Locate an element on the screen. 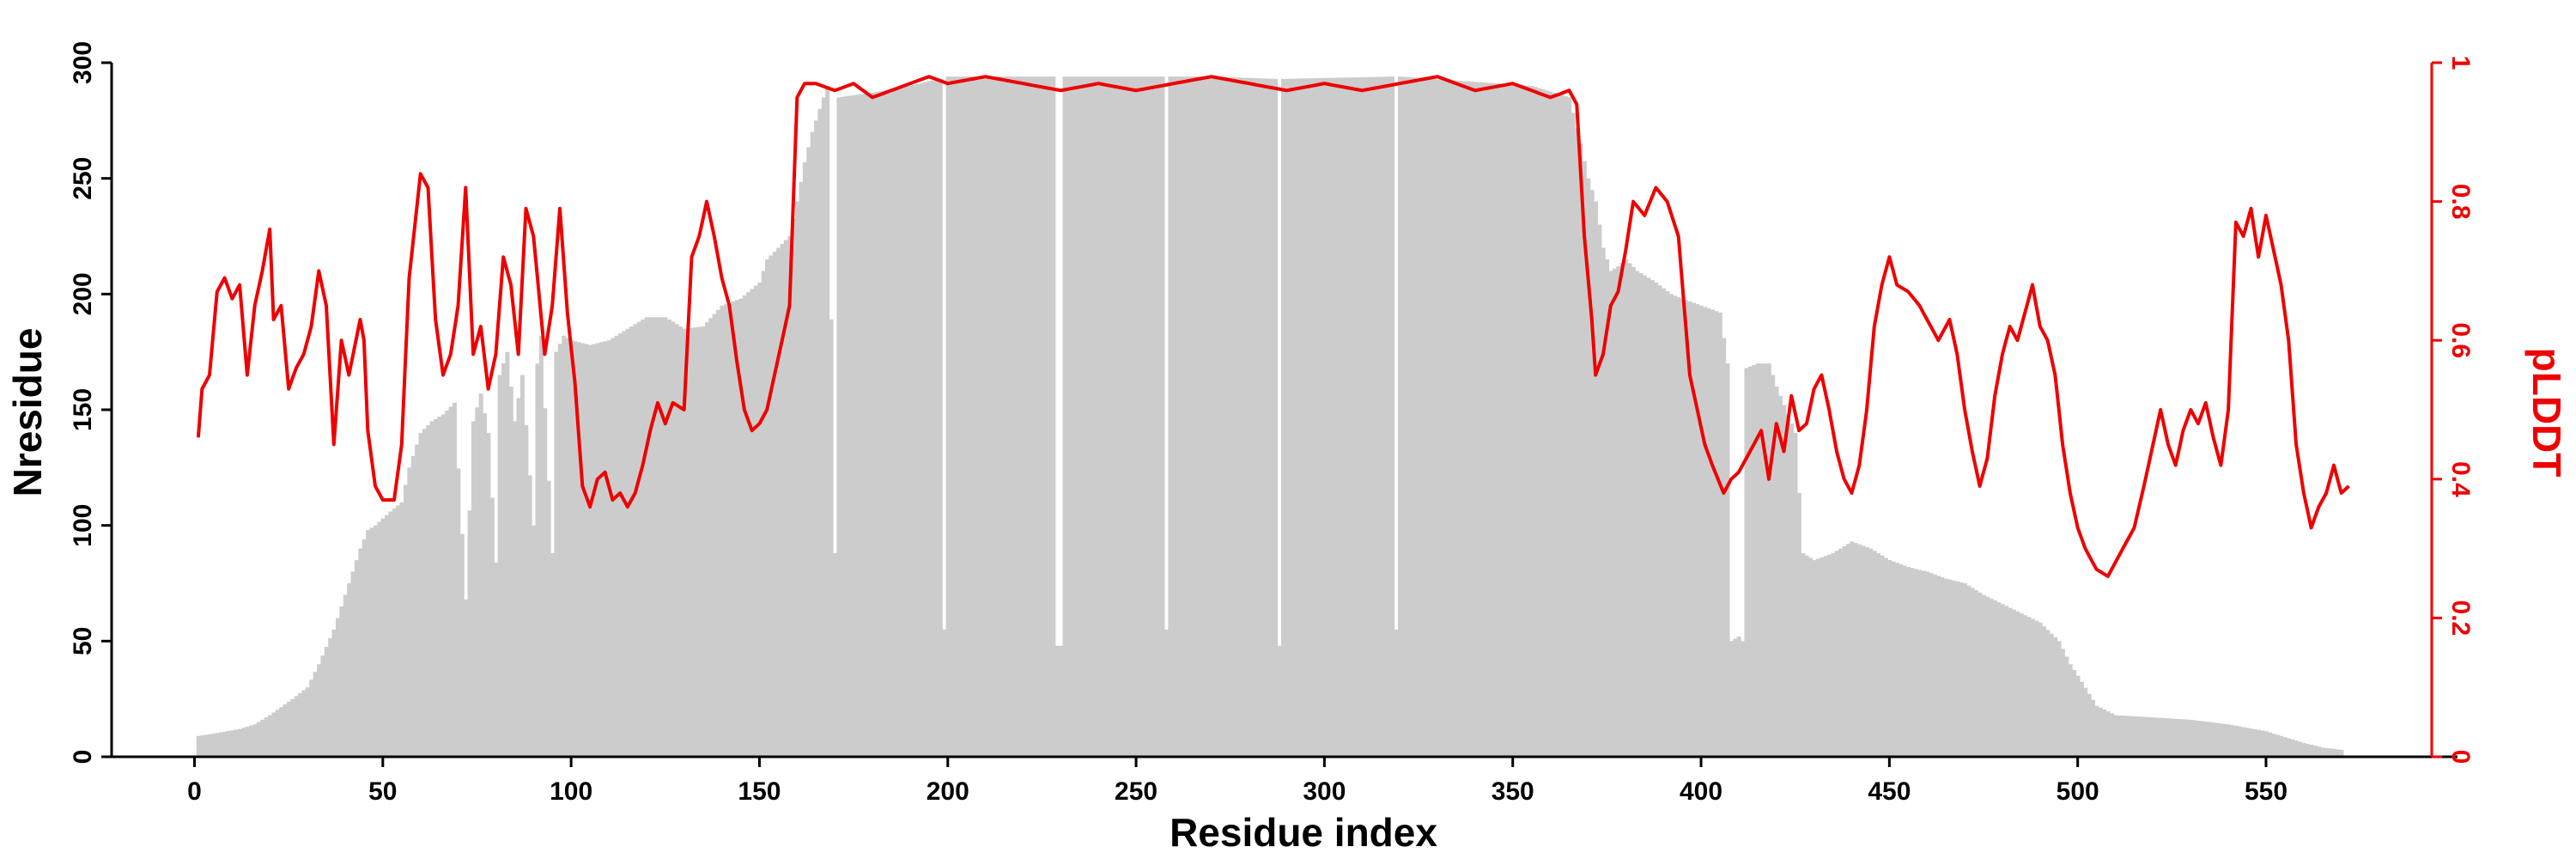  y-tick-label: 300 is located at coordinates (83, 63).